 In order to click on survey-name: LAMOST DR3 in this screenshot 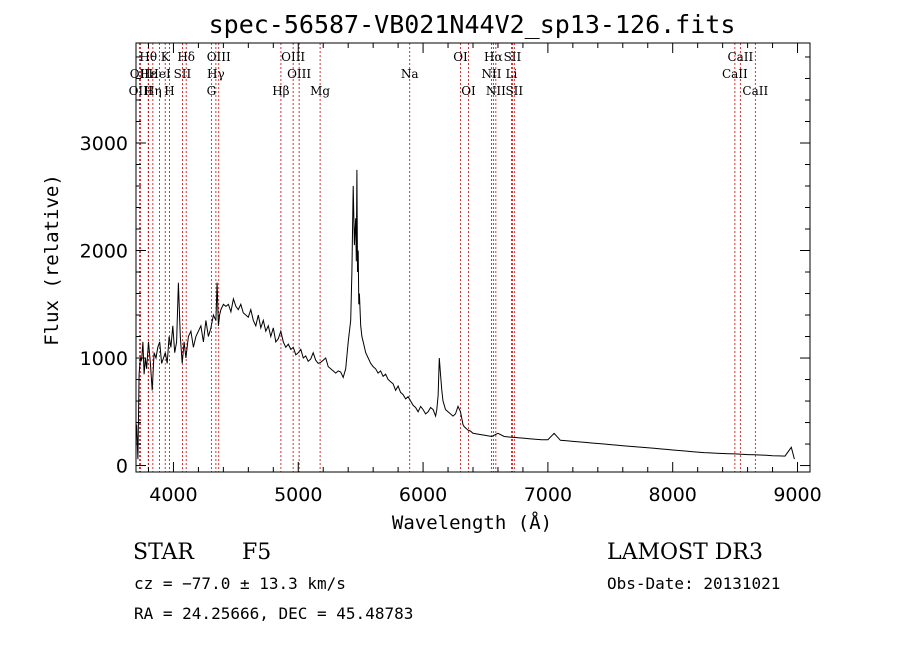, I will do `click(685, 552)`.